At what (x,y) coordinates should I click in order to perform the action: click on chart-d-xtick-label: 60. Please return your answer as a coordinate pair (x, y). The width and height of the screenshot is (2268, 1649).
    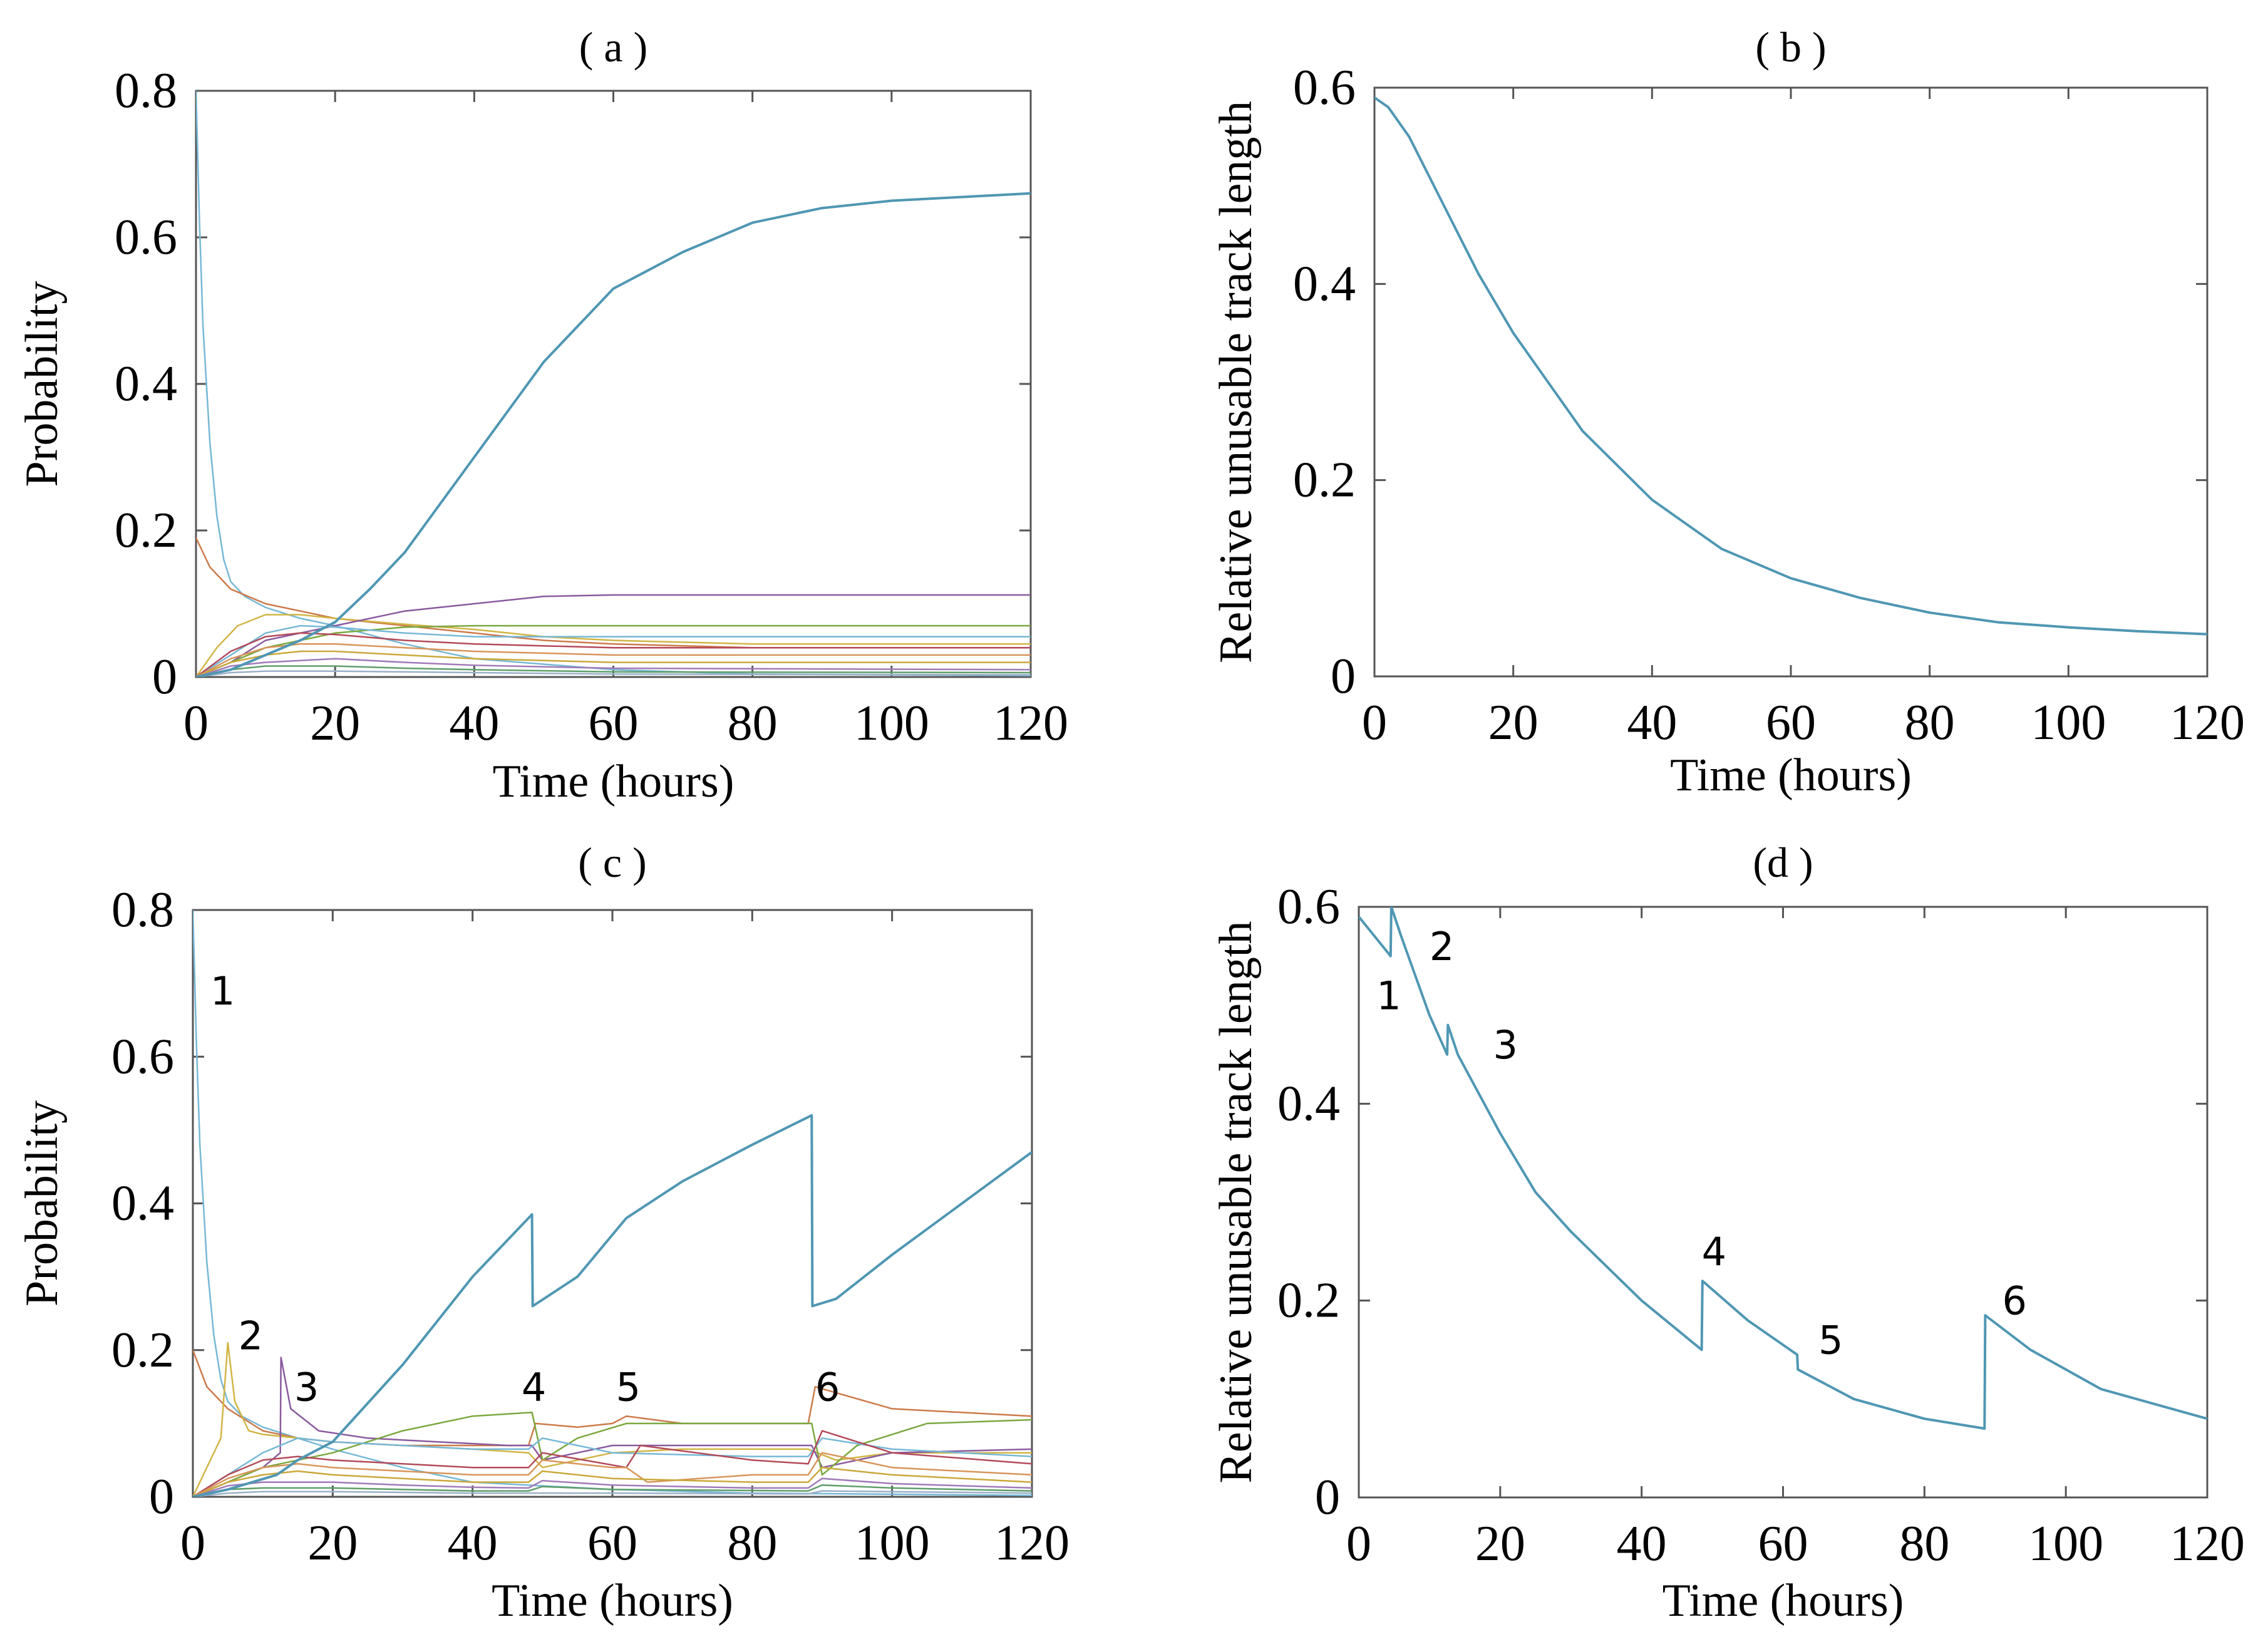
    Looking at the image, I should click on (1783, 1543).